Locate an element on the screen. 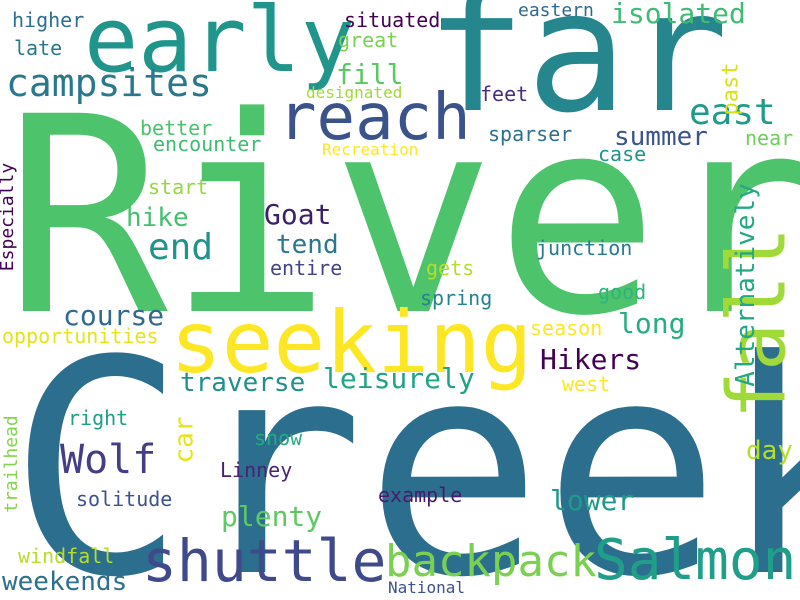  word-spring: spring is located at coordinates (456, 298).